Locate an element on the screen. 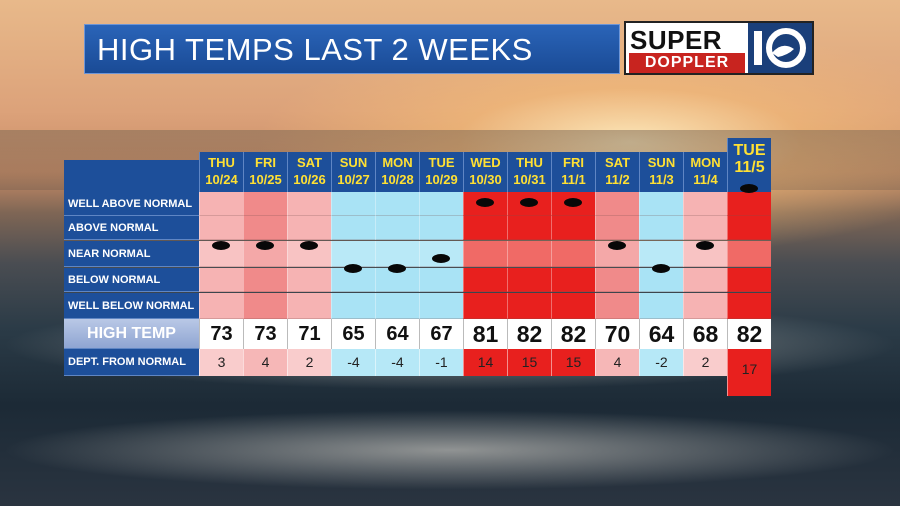 This screenshot has height=506, width=900. high-temp-value: 64 is located at coordinates (661, 334).